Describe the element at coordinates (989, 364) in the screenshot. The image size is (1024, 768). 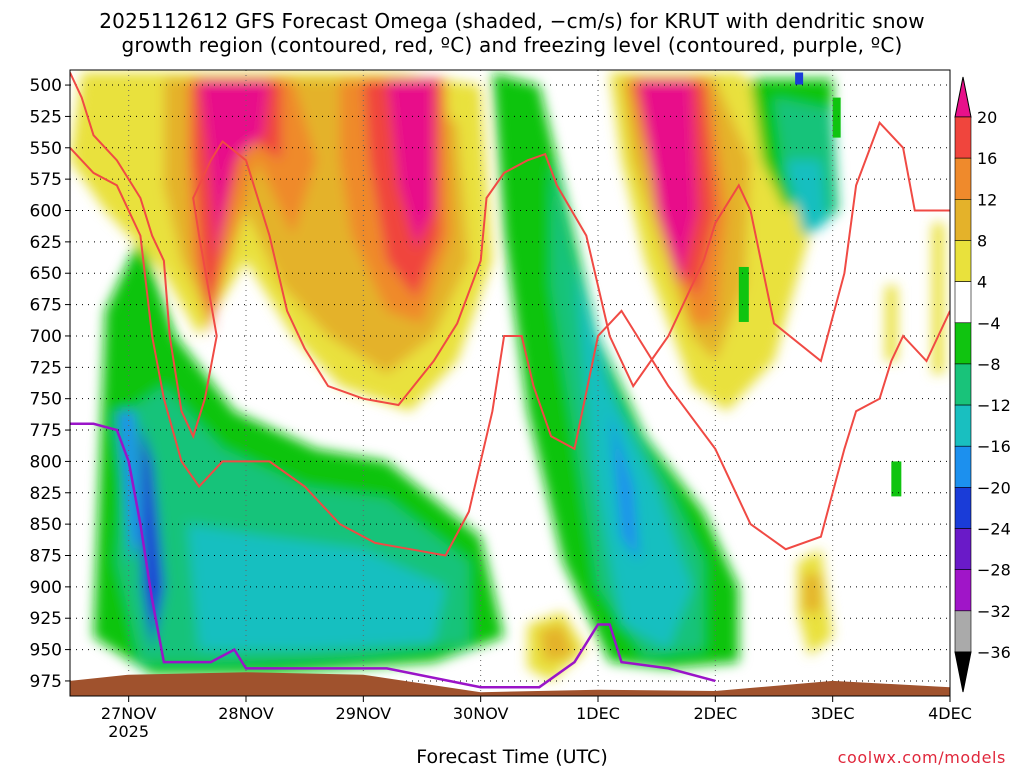
I see `colorbar-tick-6: −8` at that location.